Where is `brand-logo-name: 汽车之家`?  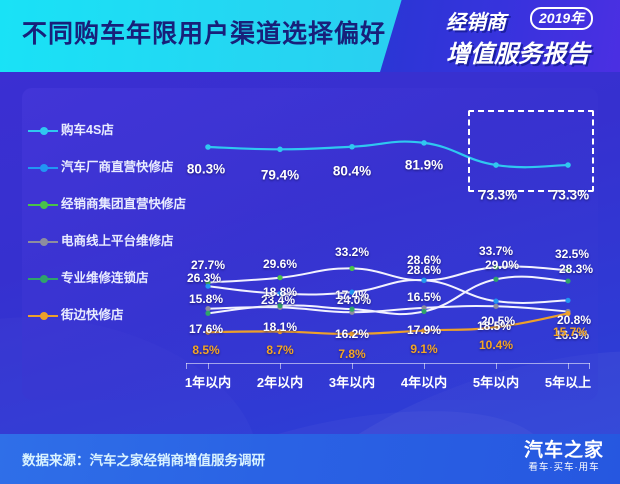 brand-logo-name: 汽车之家 is located at coordinates (563, 450).